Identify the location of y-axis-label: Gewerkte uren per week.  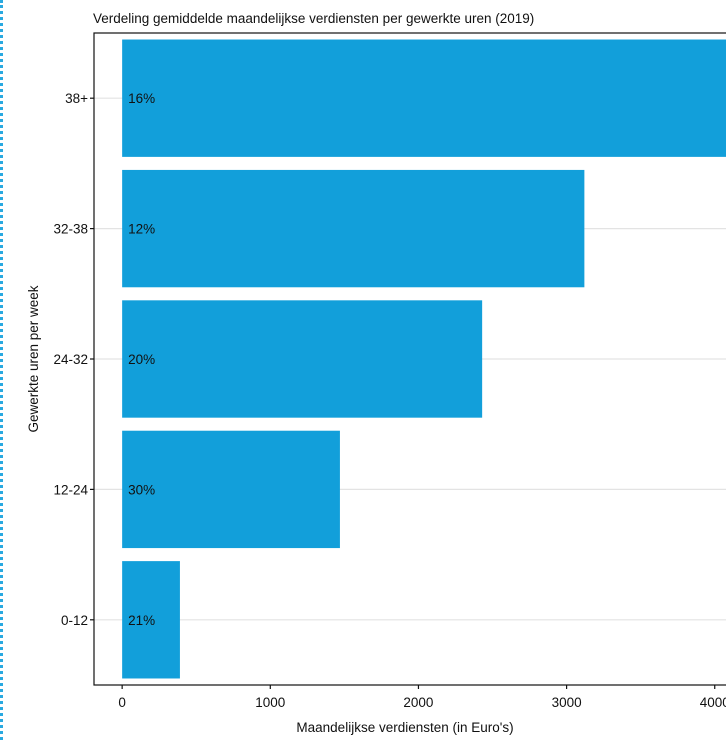
(33, 358).